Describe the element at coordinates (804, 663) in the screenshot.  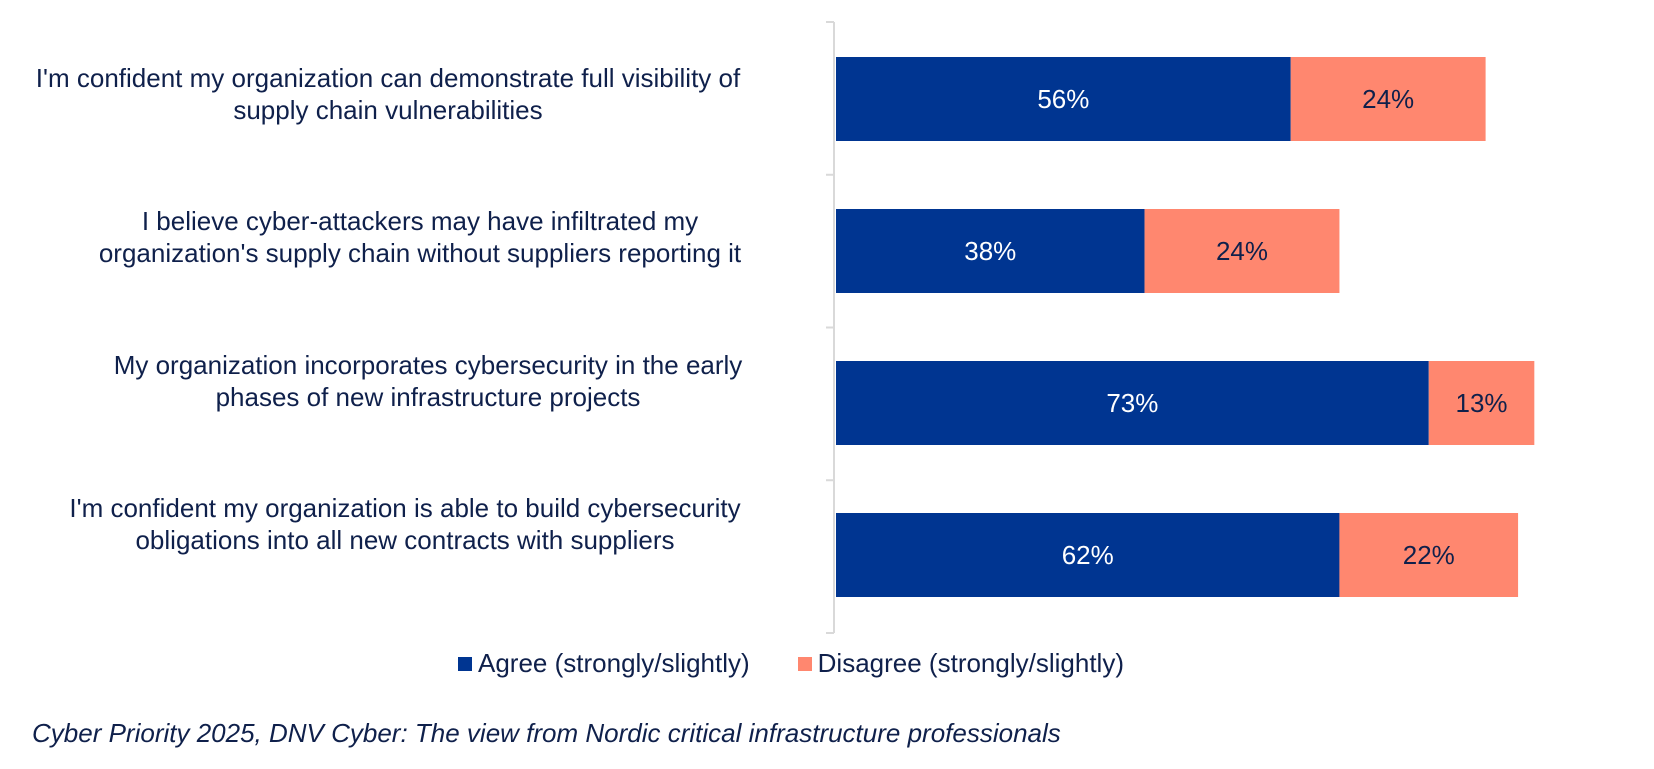
I see `legend-swatch-disagree` at that location.